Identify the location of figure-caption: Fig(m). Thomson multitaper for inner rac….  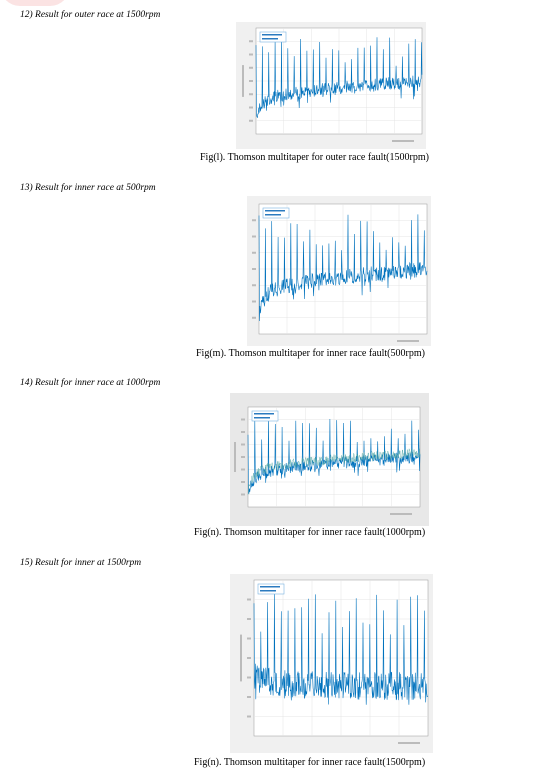
(310, 353).